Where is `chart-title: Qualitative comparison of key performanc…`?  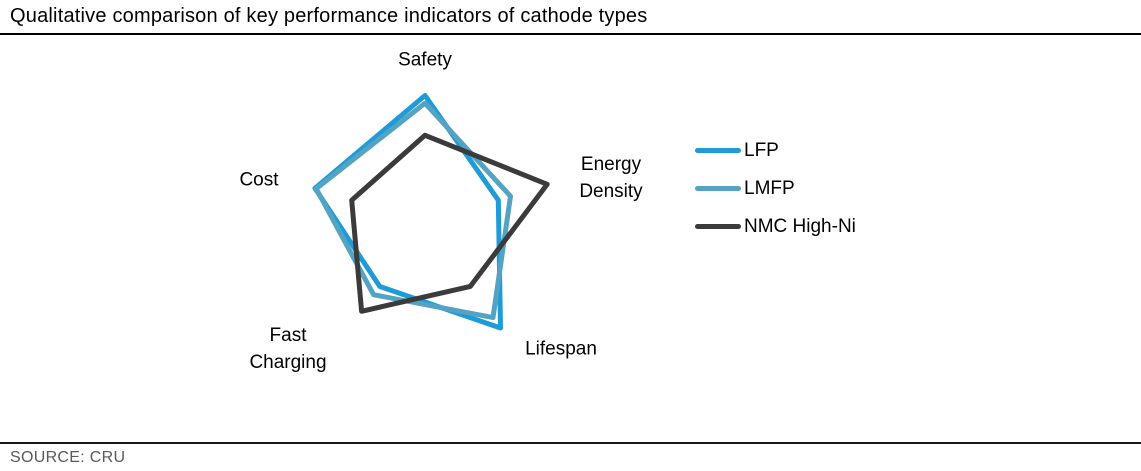 chart-title: Qualitative comparison of key performanc… is located at coordinates (329, 16).